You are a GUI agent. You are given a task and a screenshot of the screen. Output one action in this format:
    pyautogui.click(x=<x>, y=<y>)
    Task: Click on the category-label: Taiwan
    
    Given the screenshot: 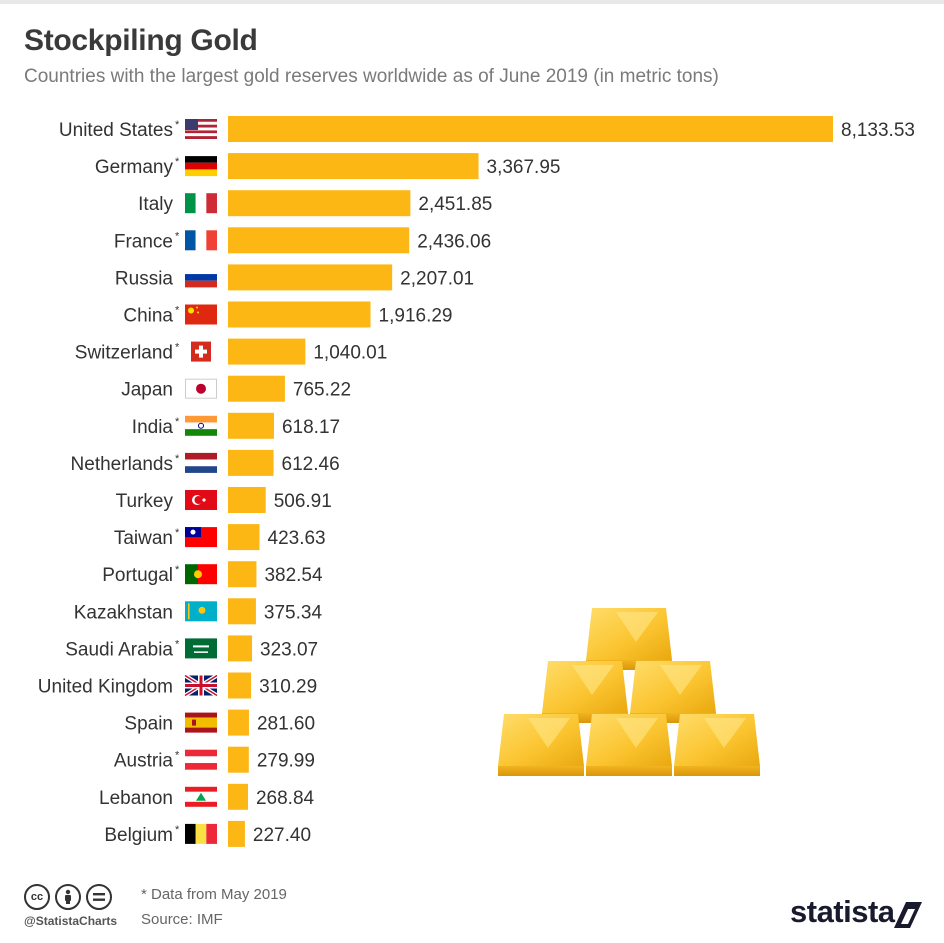 What is the action you would take?
    pyautogui.click(x=143, y=538)
    